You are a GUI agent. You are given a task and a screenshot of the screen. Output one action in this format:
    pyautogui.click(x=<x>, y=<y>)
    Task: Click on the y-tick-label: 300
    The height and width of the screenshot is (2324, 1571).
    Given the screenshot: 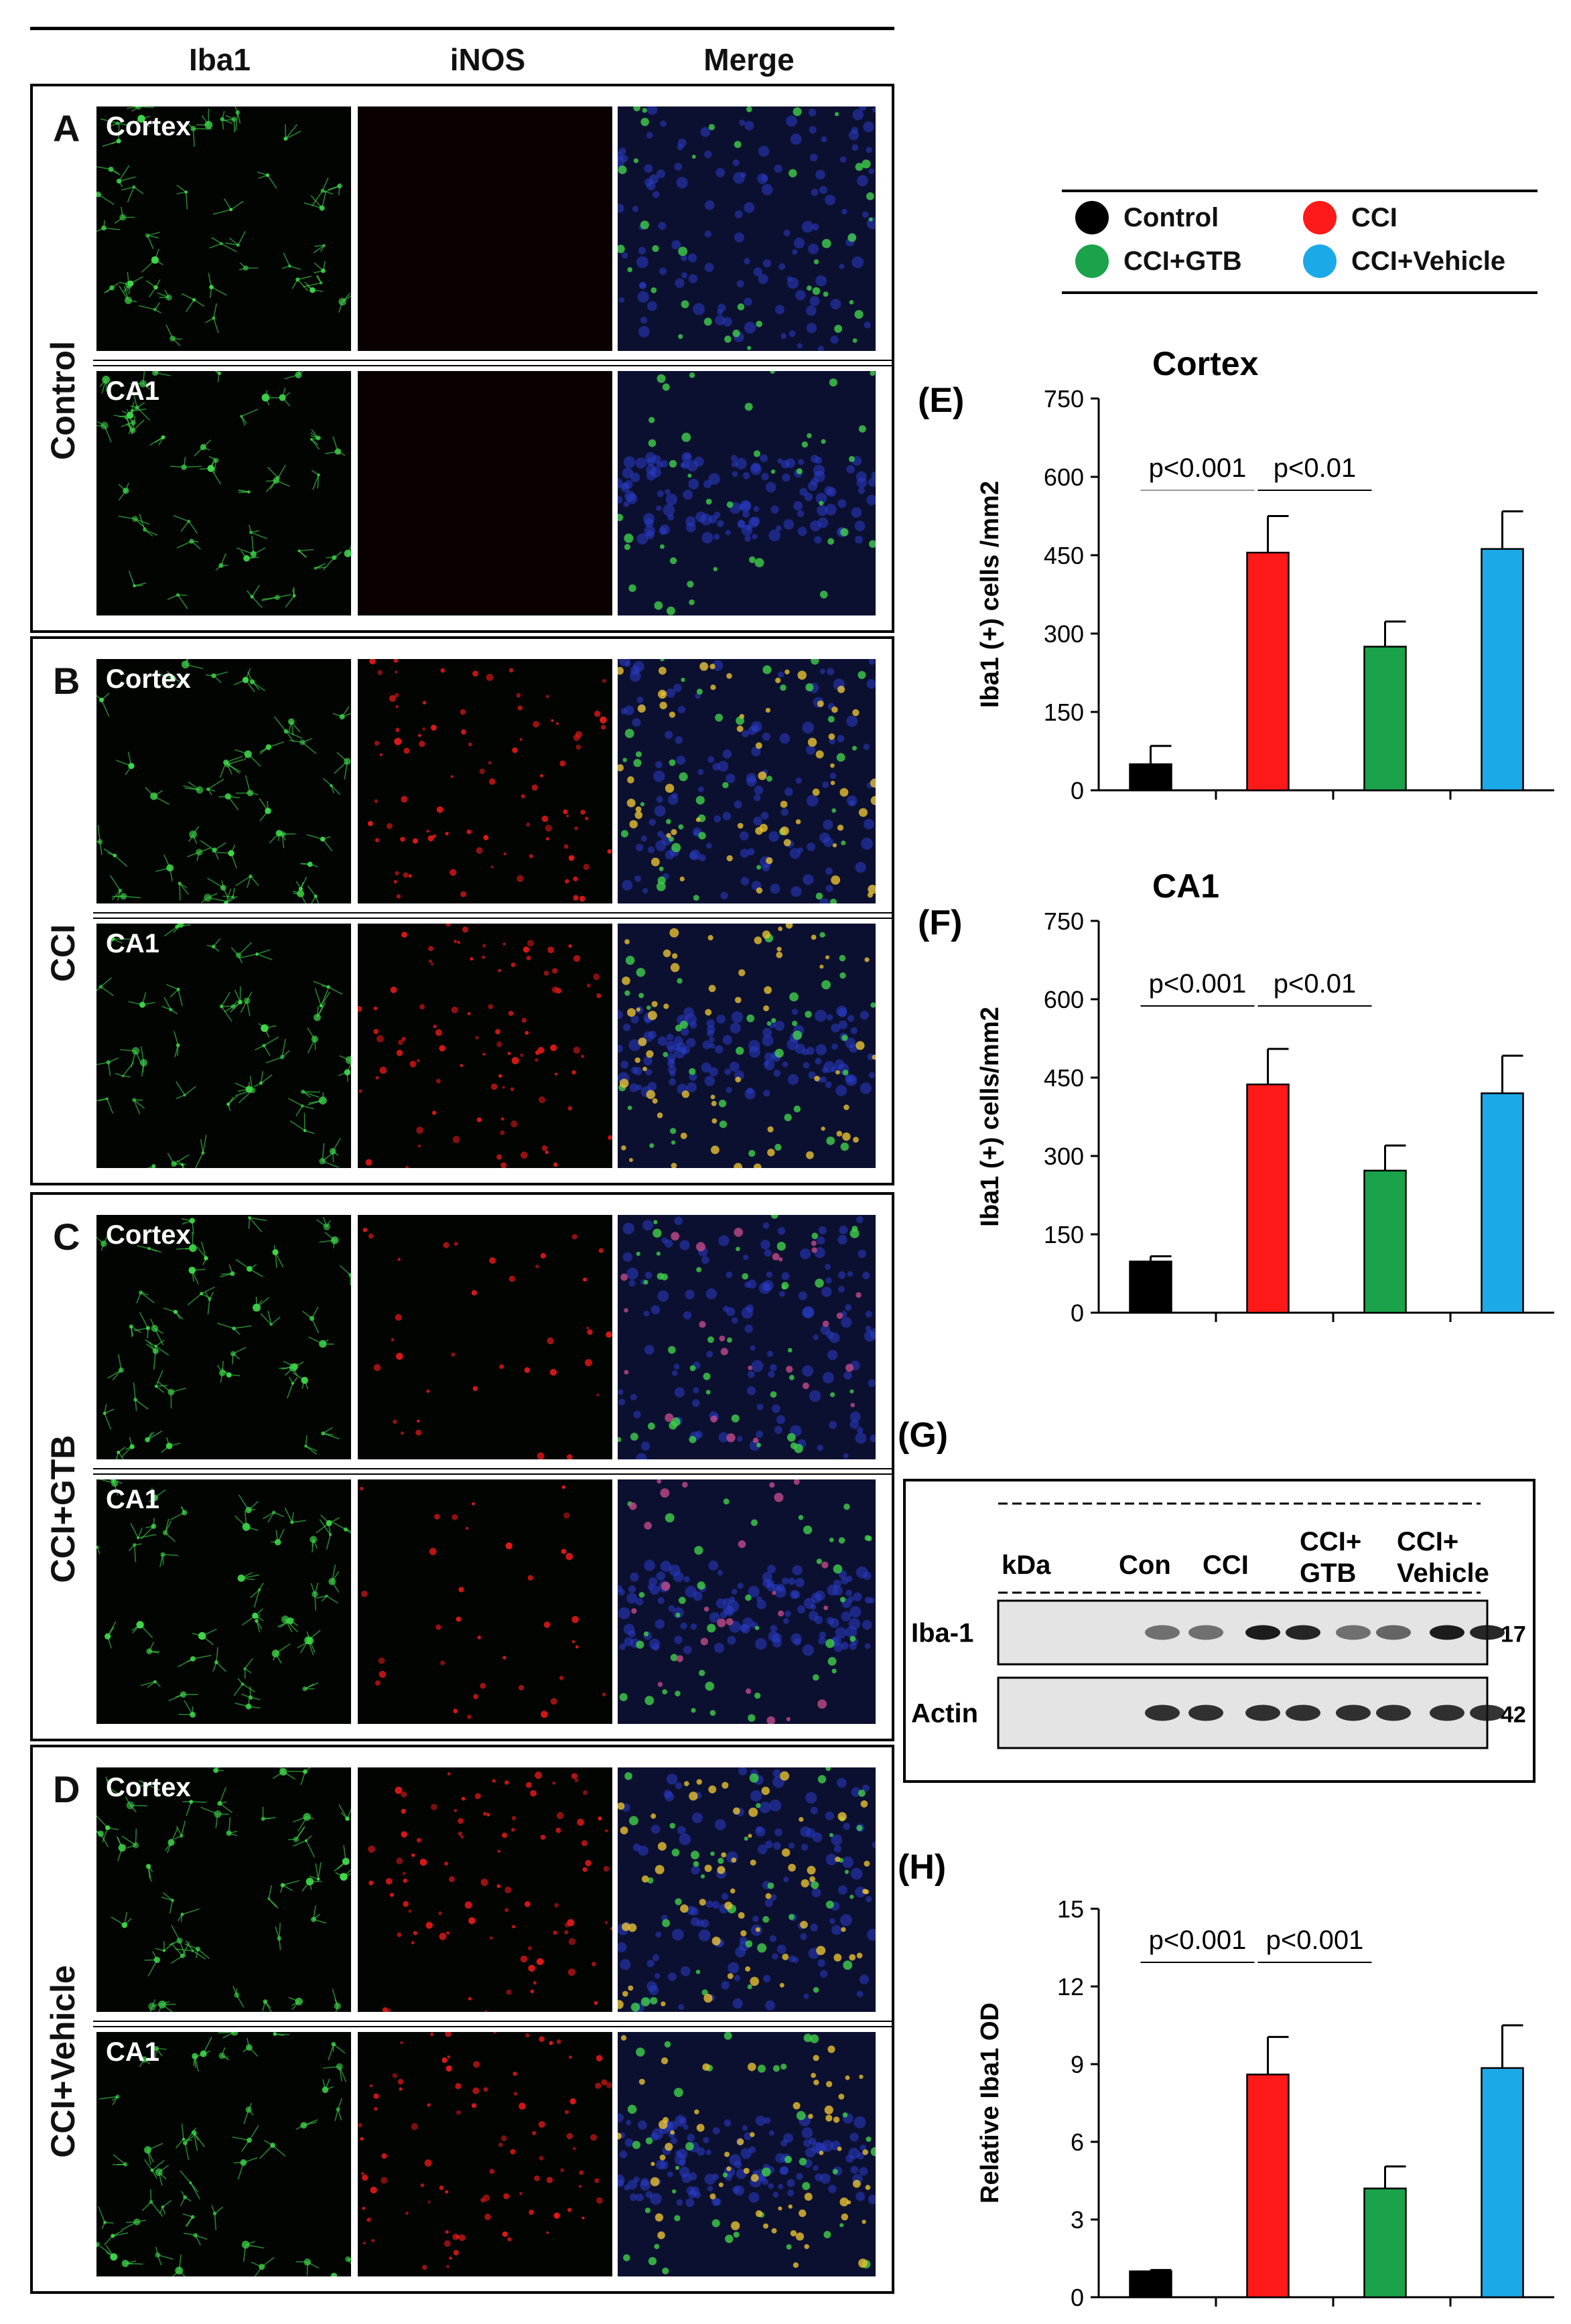 What is the action you would take?
    pyautogui.click(x=1064, y=634)
    